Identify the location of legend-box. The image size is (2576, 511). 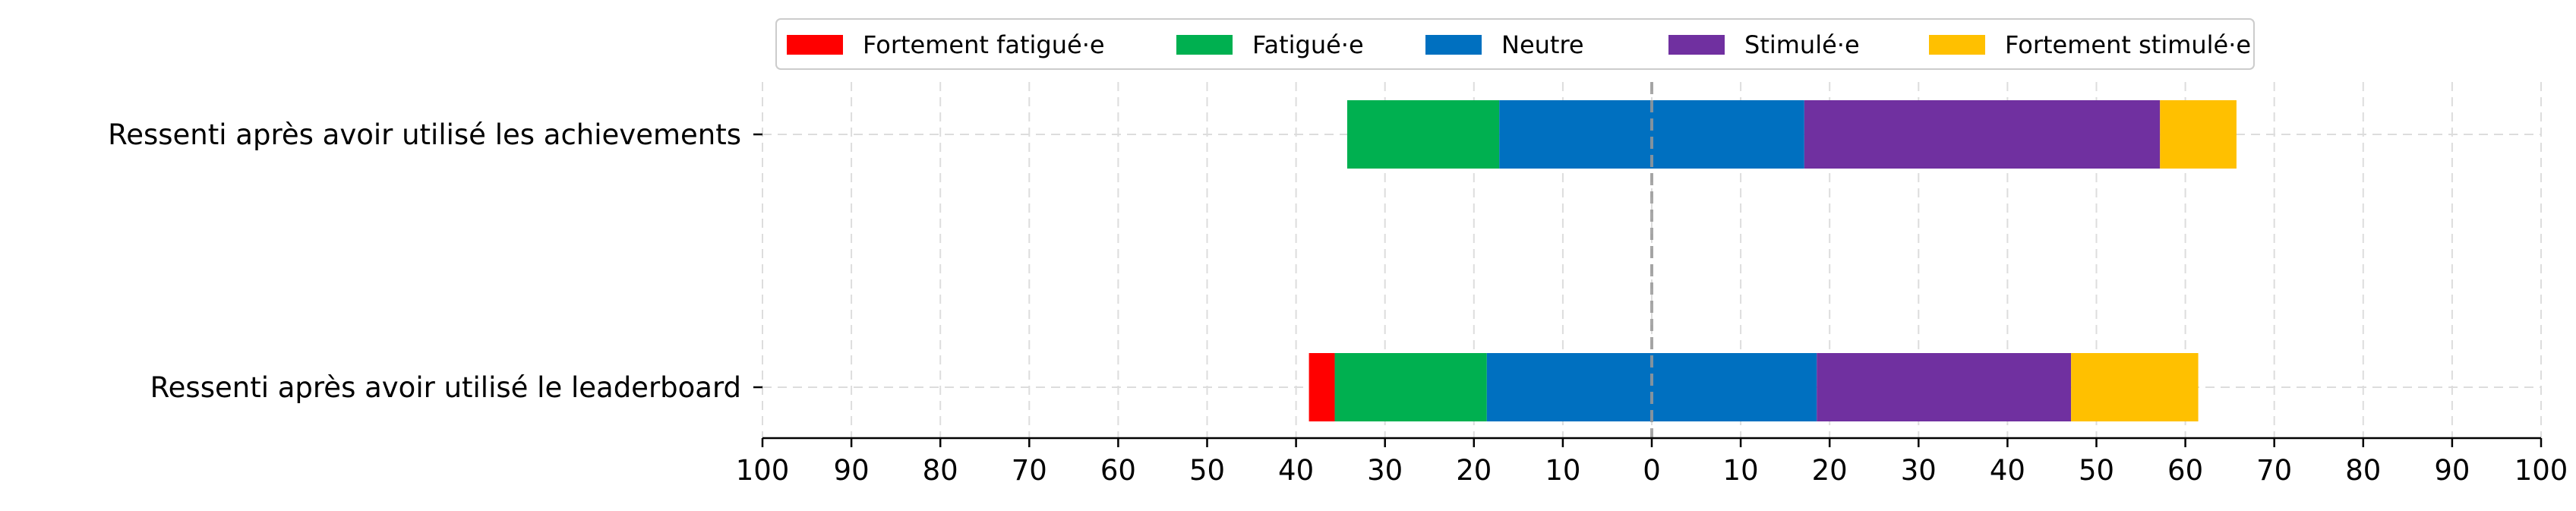
(1515, 44).